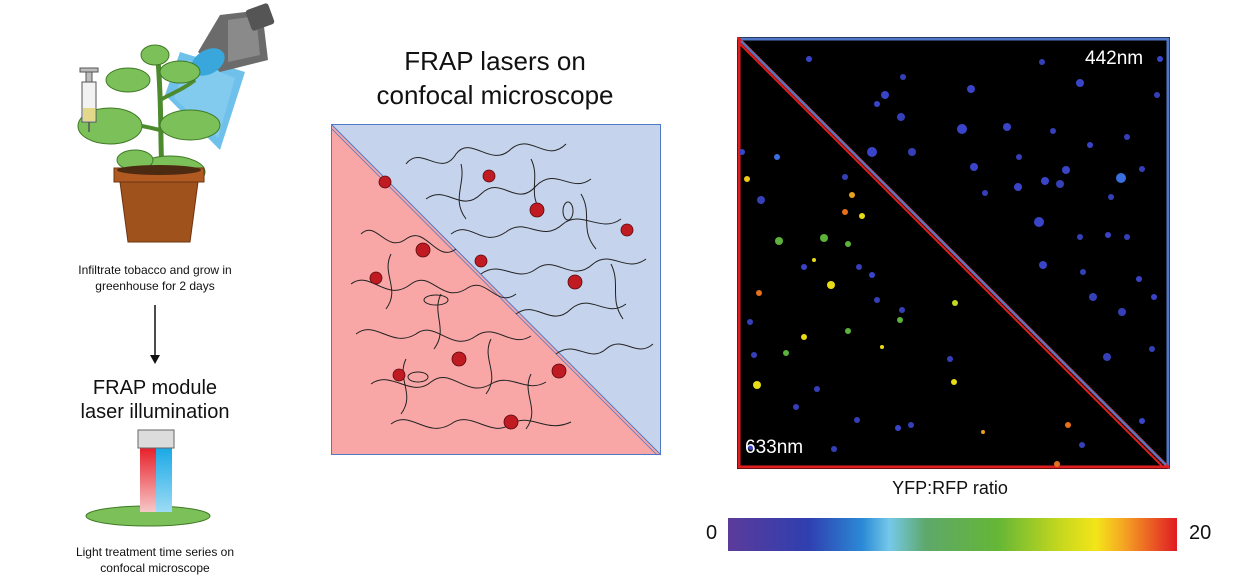  Describe the element at coordinates (712, 533) in the screenshot. I see `scale-min-label: 0` at that location.